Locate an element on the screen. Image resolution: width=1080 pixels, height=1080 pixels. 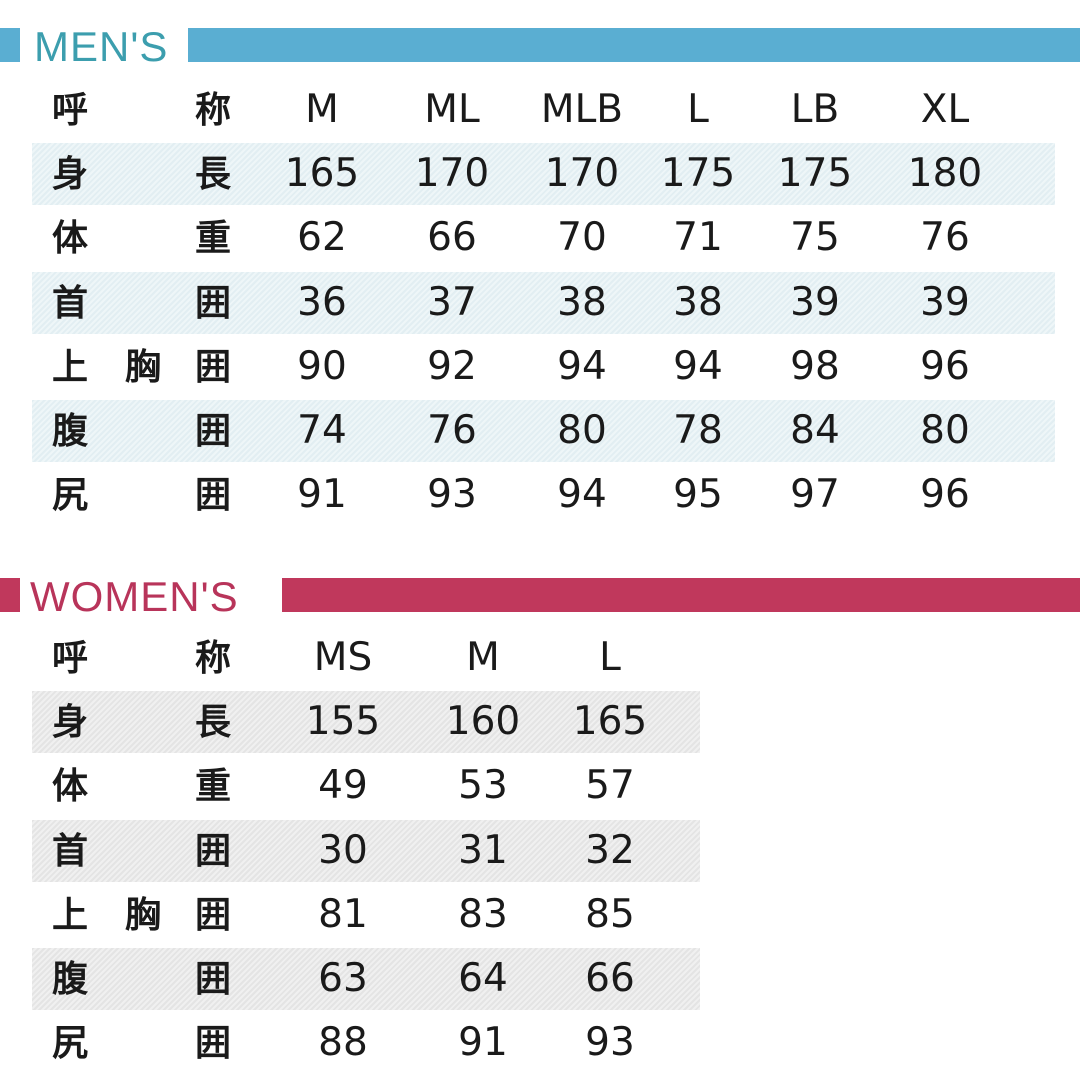
men-header-row: 呼 称 M ML MLB L LB XL is located at coordinates (543, 110).